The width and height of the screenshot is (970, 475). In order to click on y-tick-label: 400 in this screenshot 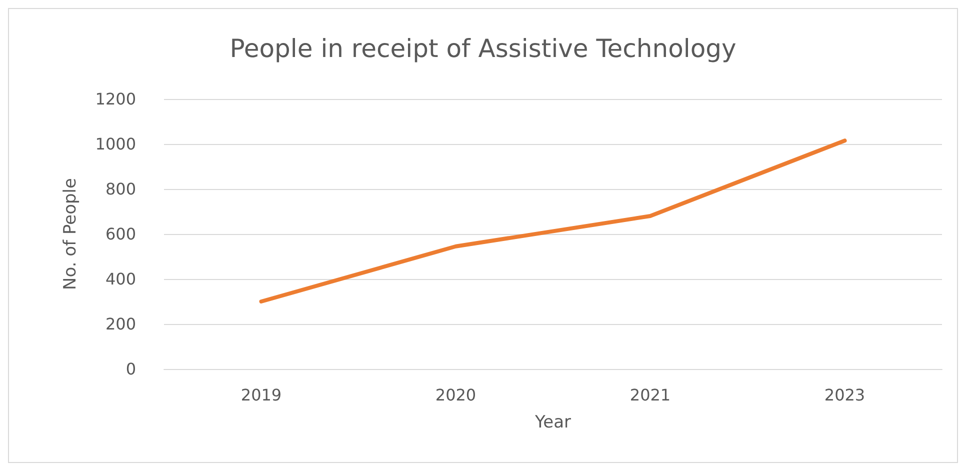, I will do `click(120, 279)`.